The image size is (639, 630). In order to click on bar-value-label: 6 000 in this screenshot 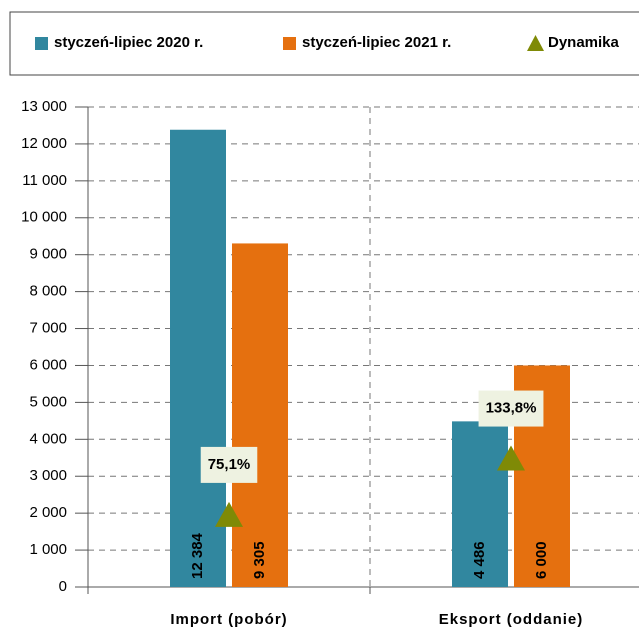, I will do `click(541, 560)`.